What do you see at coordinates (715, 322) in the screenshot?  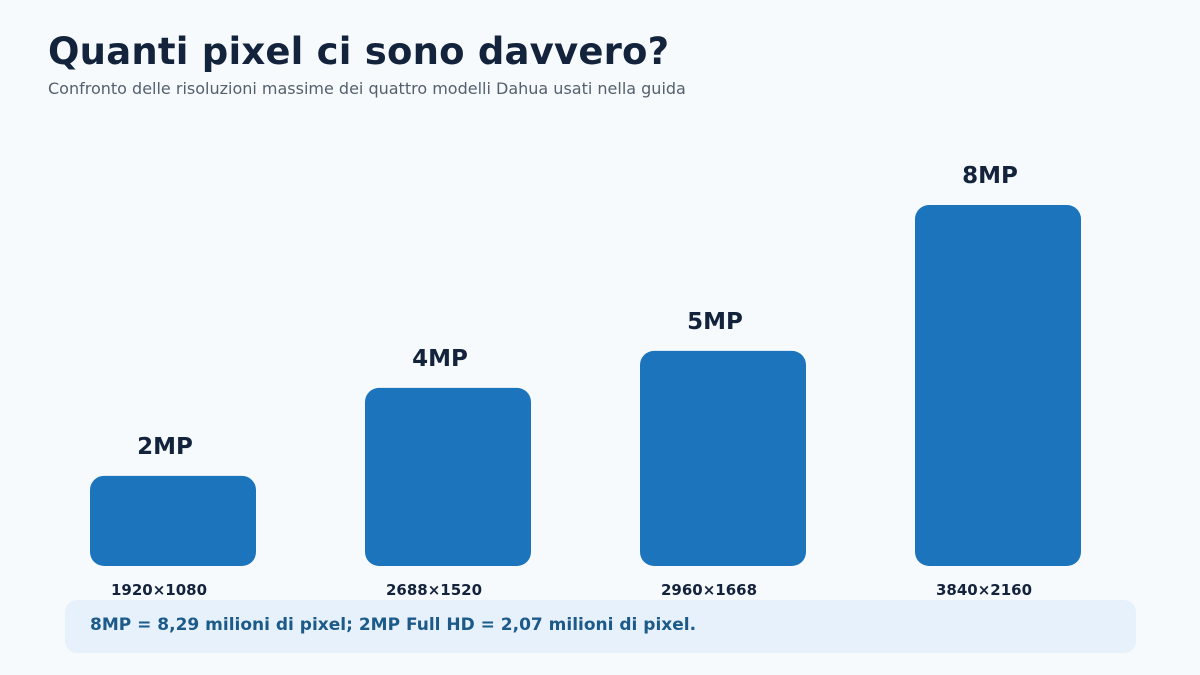 I see `value-label-3: 5MP` at bounding box center [715, 322].